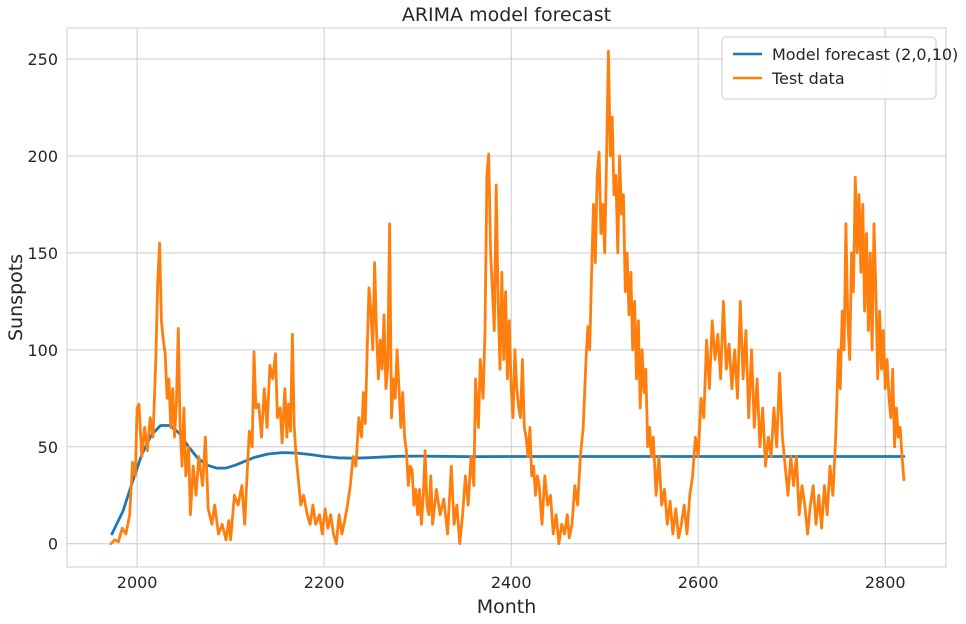  What do you see at coordinates (506, 15) in the screenshot?
I see `chart-title: ARIMA model forecast` at bounding box center [506, 15].